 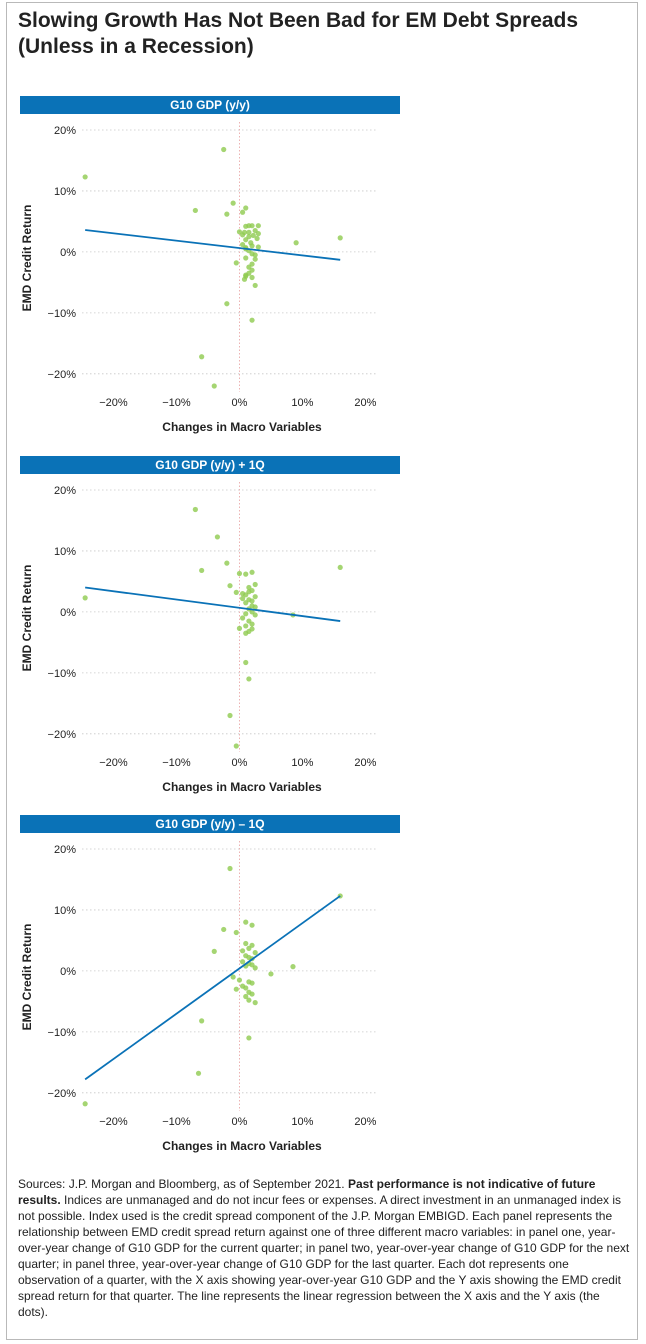 I want to click on panel-header: G10 GDP (y/y) + 1Q, so click(x=210, y=465).